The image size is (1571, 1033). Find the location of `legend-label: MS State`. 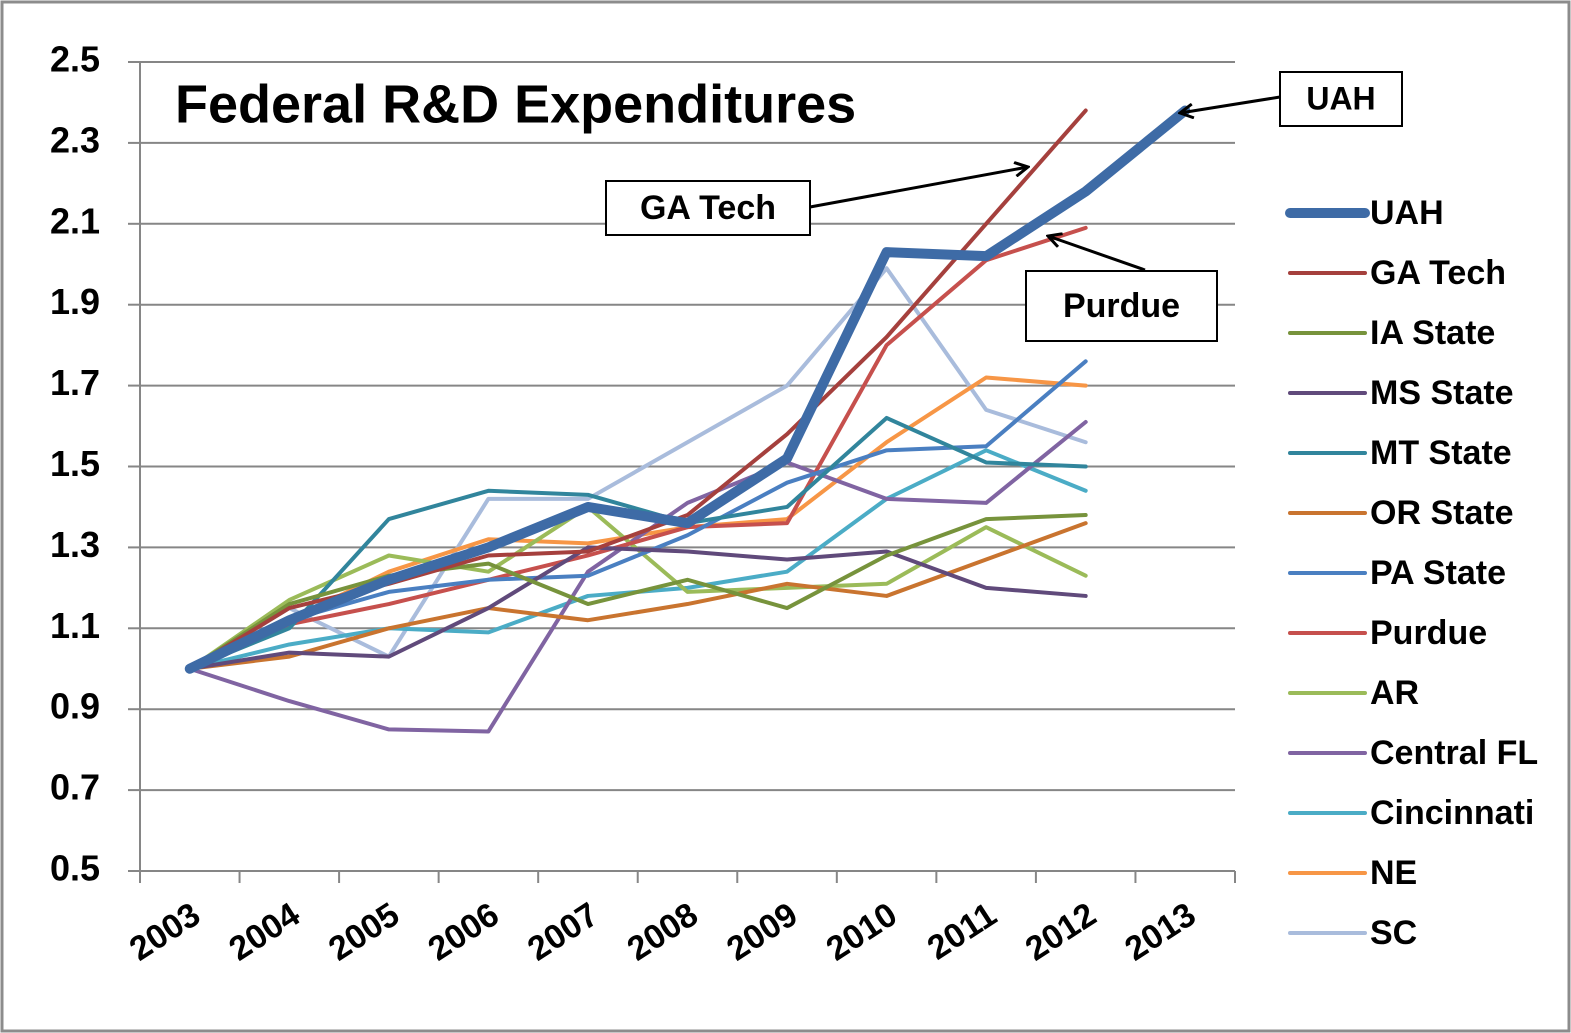

legend-label: MS State is located at coordinates (1442, 393).